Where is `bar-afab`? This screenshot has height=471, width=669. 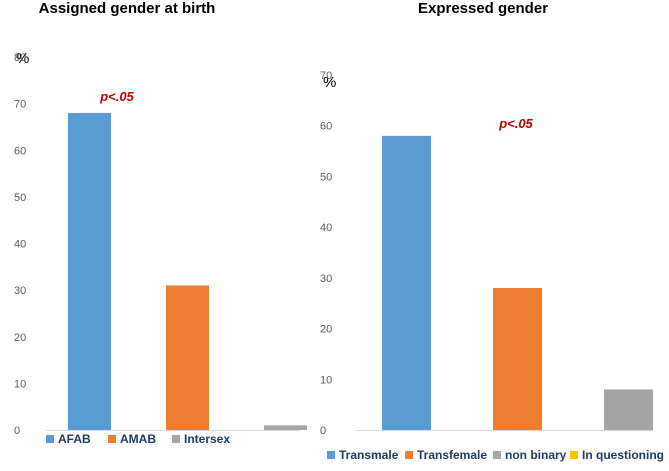 bar-afab is located at coordinates (89, 271).